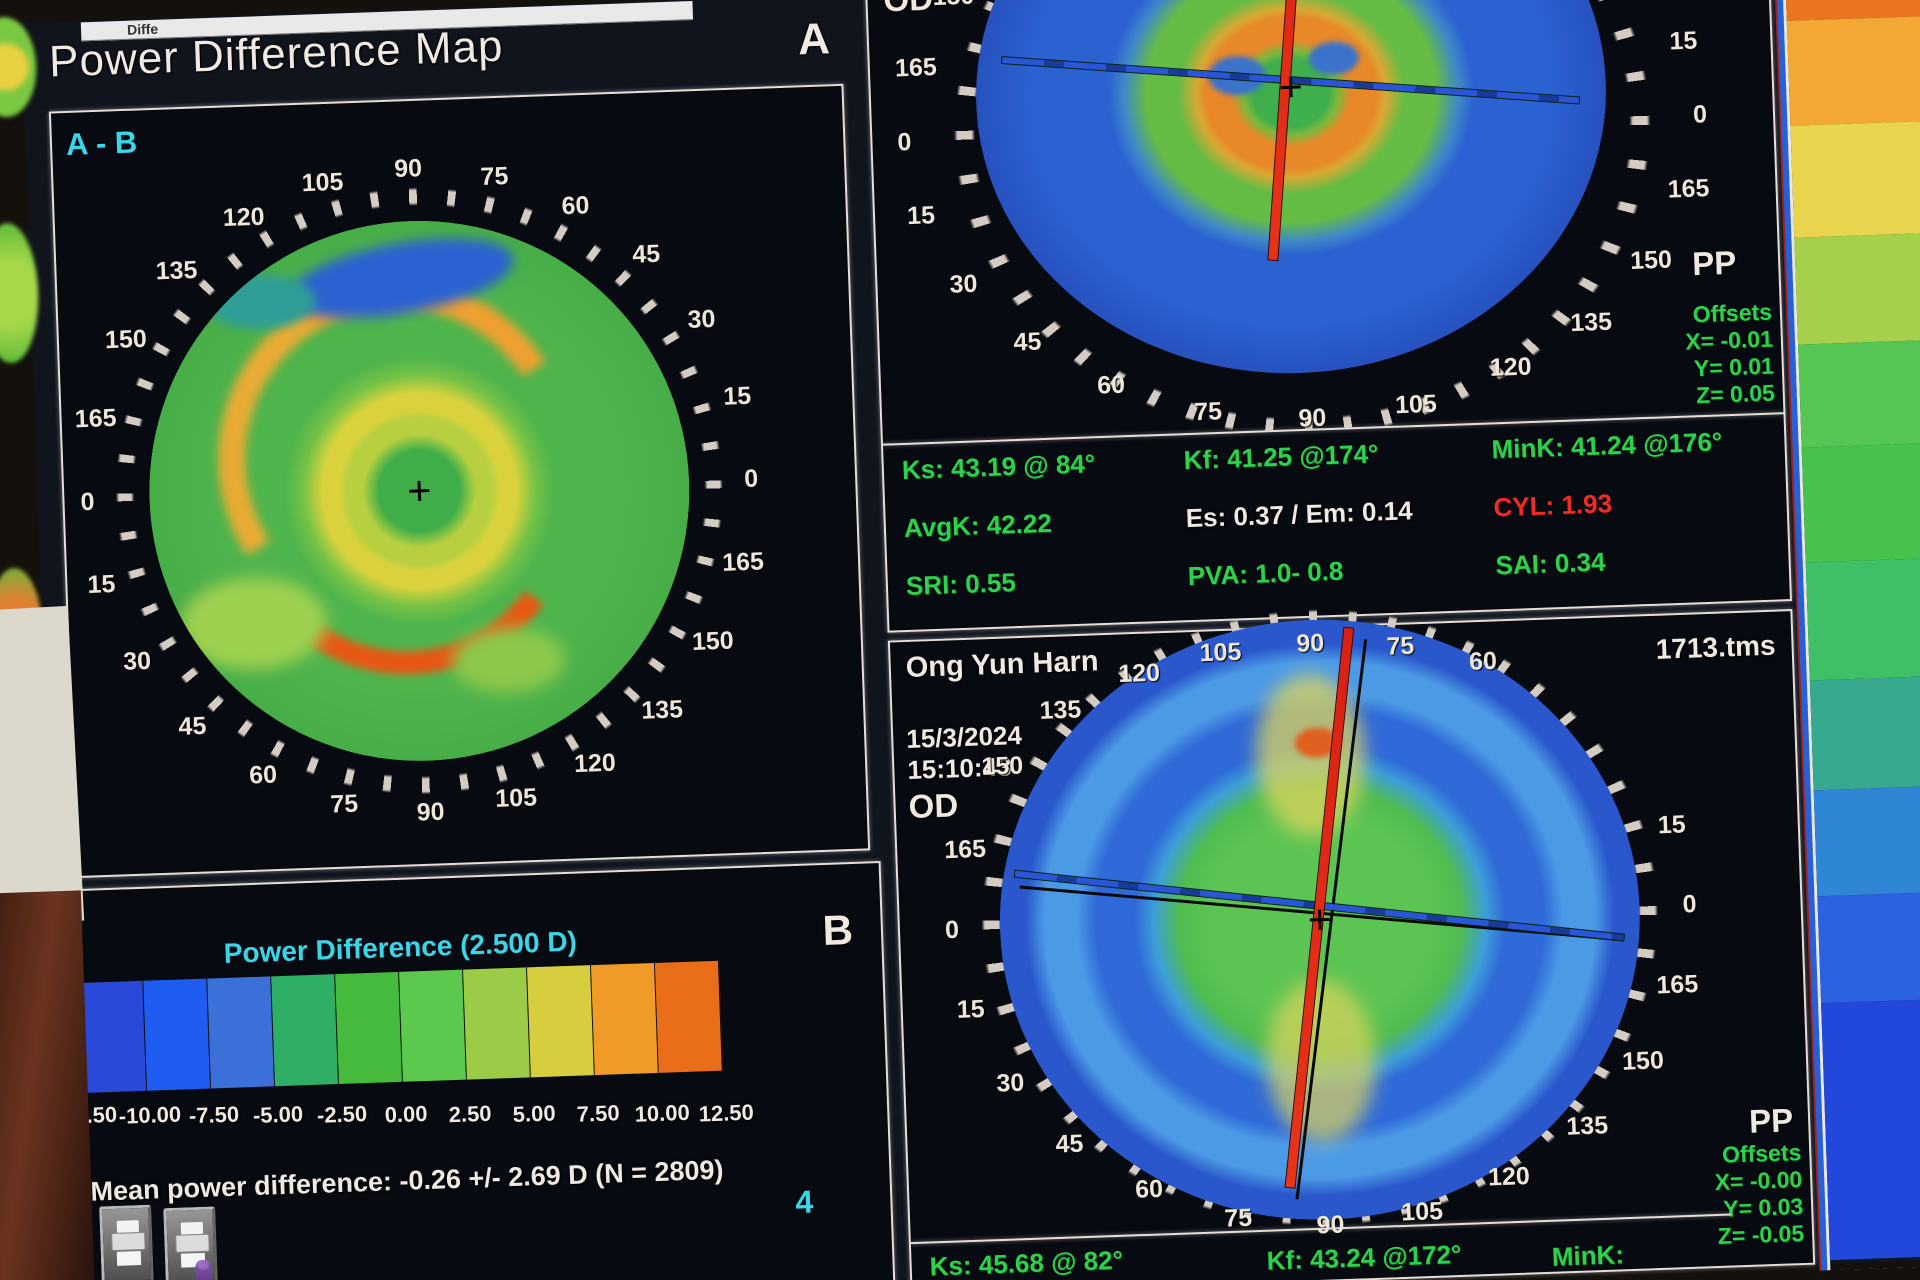 The image size is (1920, 1280). I want to click on legend-tick: -2.50, so click(342, 1114).